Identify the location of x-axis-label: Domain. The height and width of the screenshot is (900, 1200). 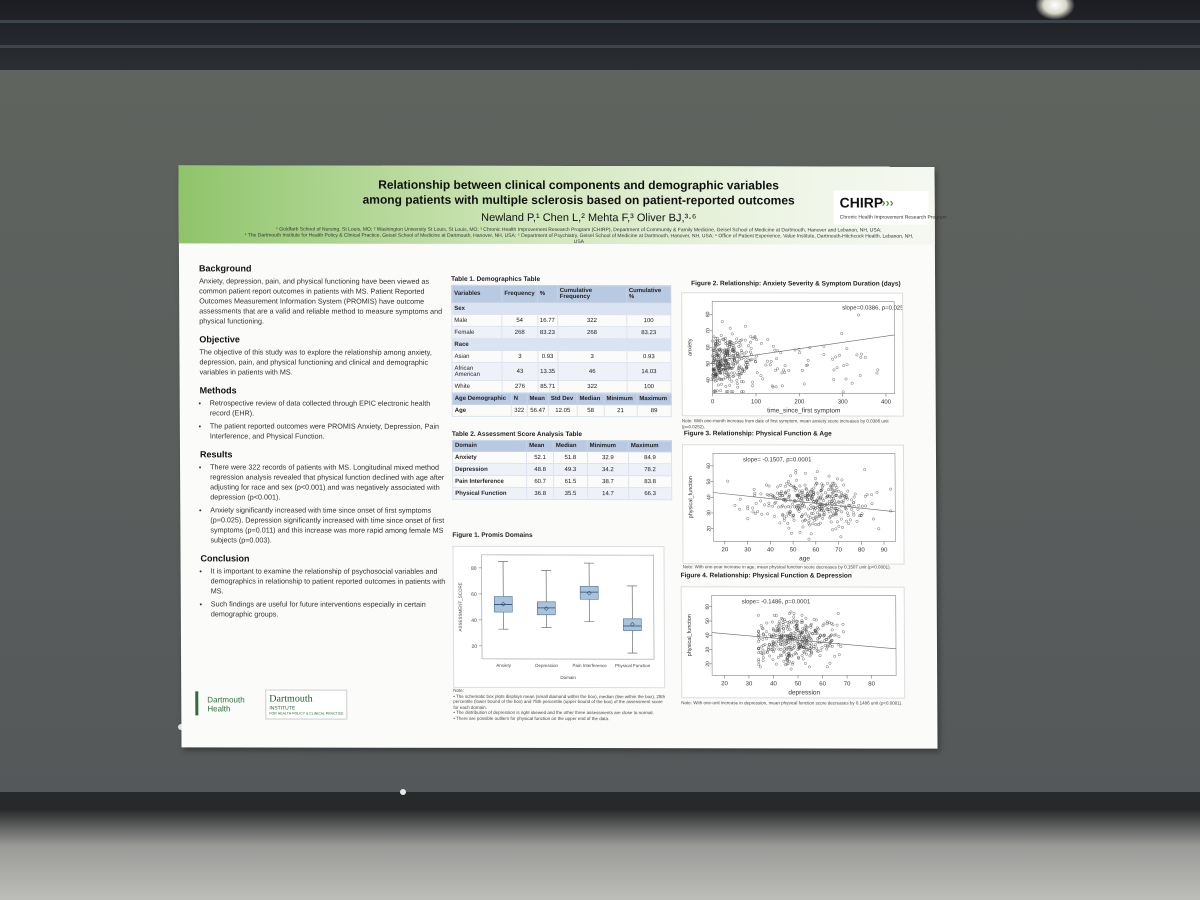
(568, 677).